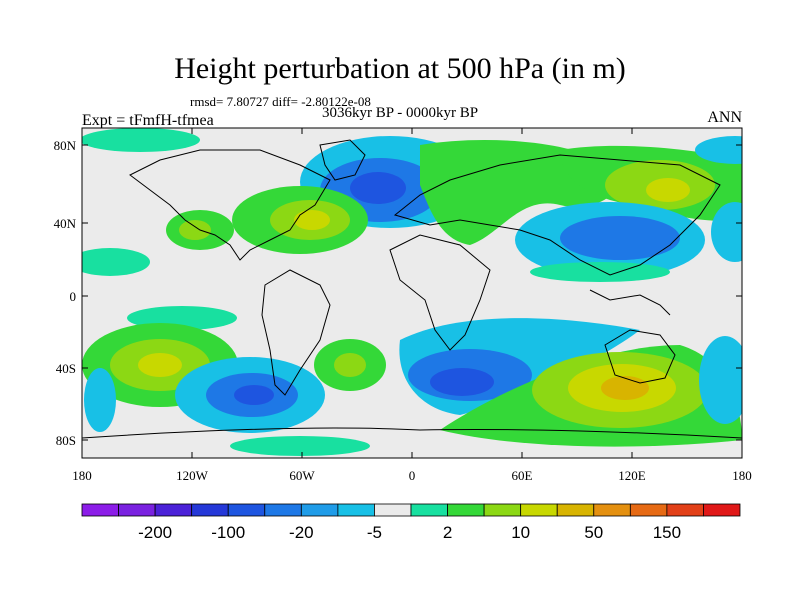 This screenshot has height=600, width=800. Describe the element at coordinates (400, 68) in the screenshot. I see `plot-title: Height perturbation at 500 hPa (in m)` at that location.